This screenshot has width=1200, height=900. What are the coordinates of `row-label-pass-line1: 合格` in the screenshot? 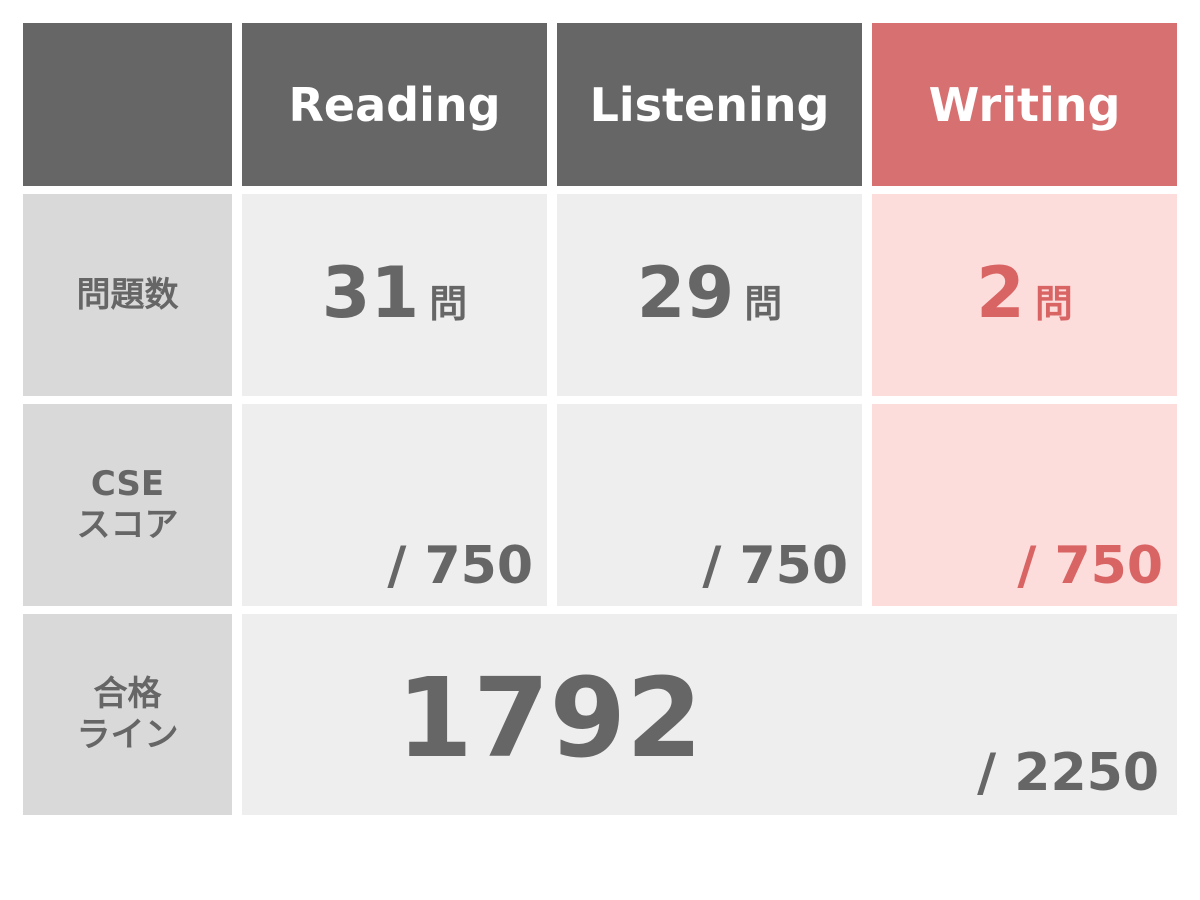 It's located at (127, 693).